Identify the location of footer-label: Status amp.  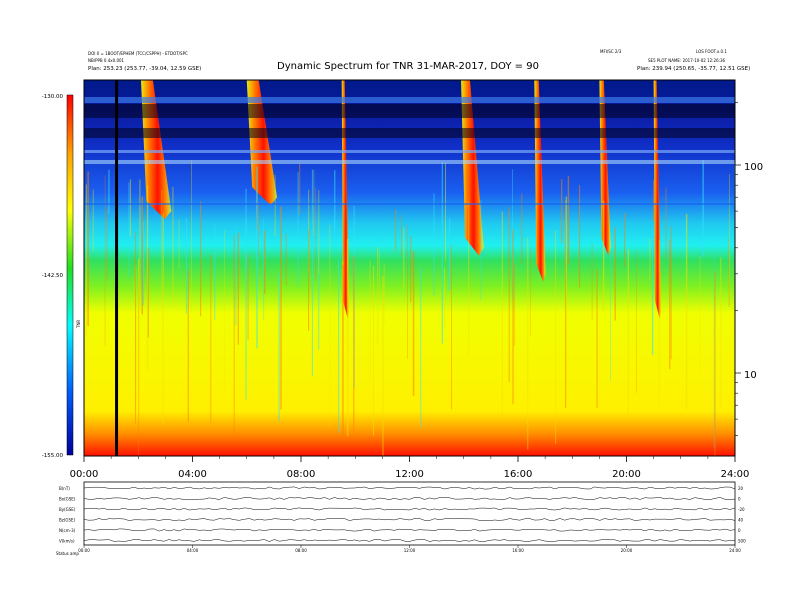
(67, 553).